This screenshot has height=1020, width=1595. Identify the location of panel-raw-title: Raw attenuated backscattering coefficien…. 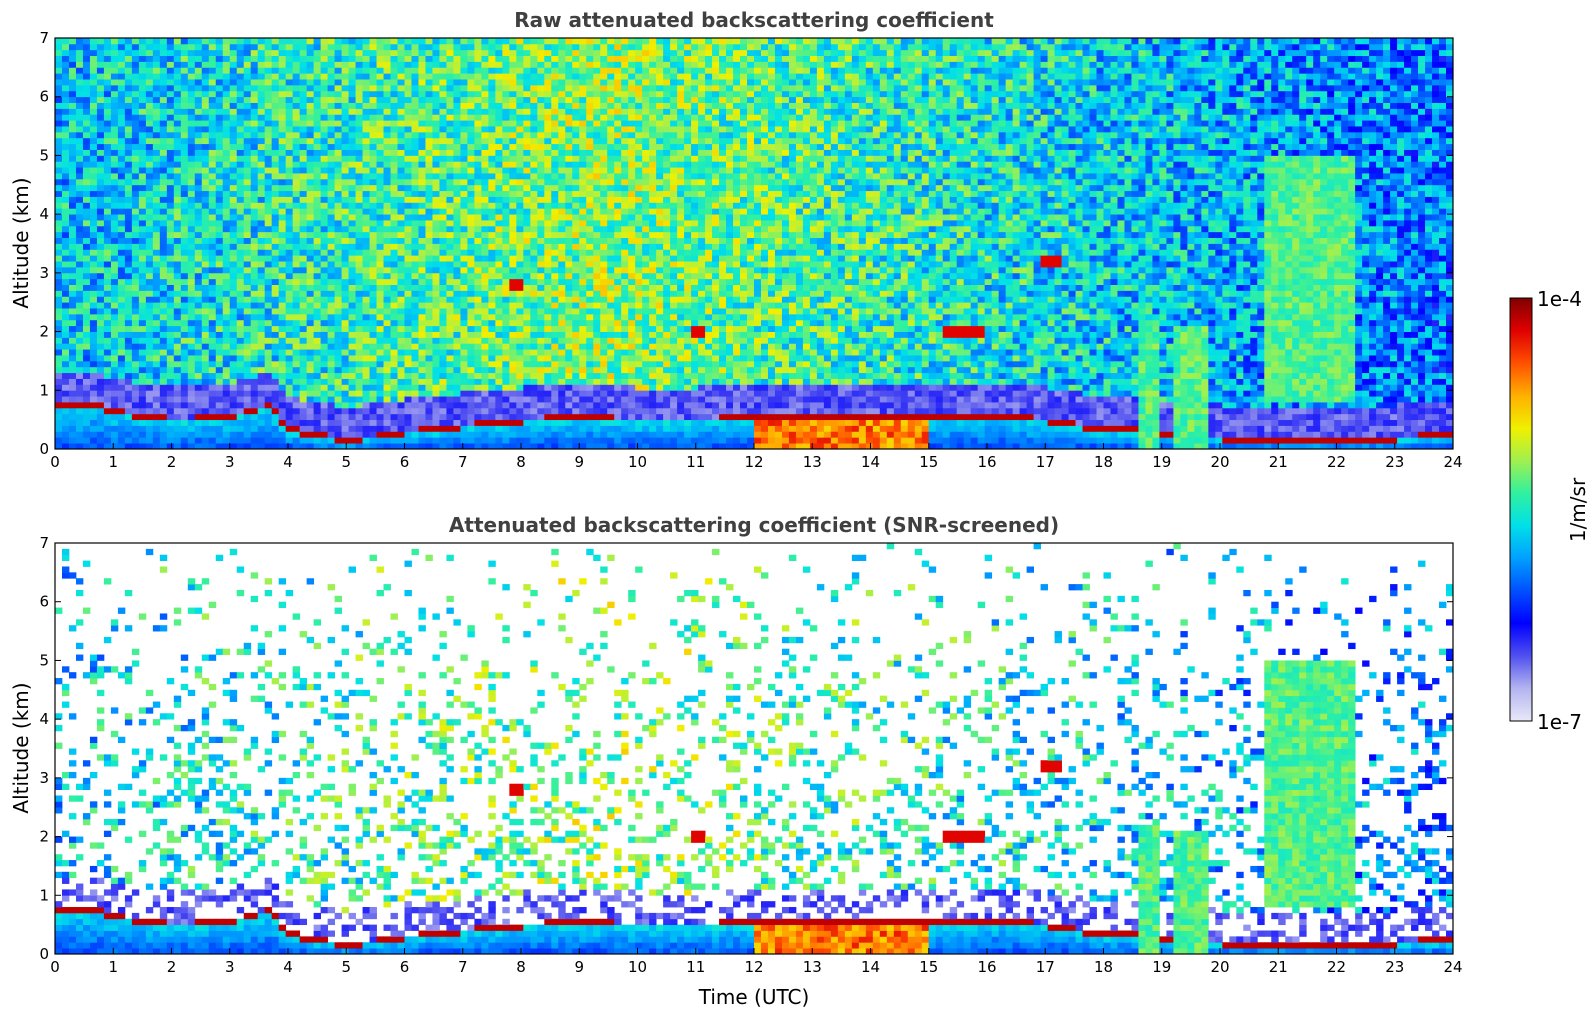
(754, 20).